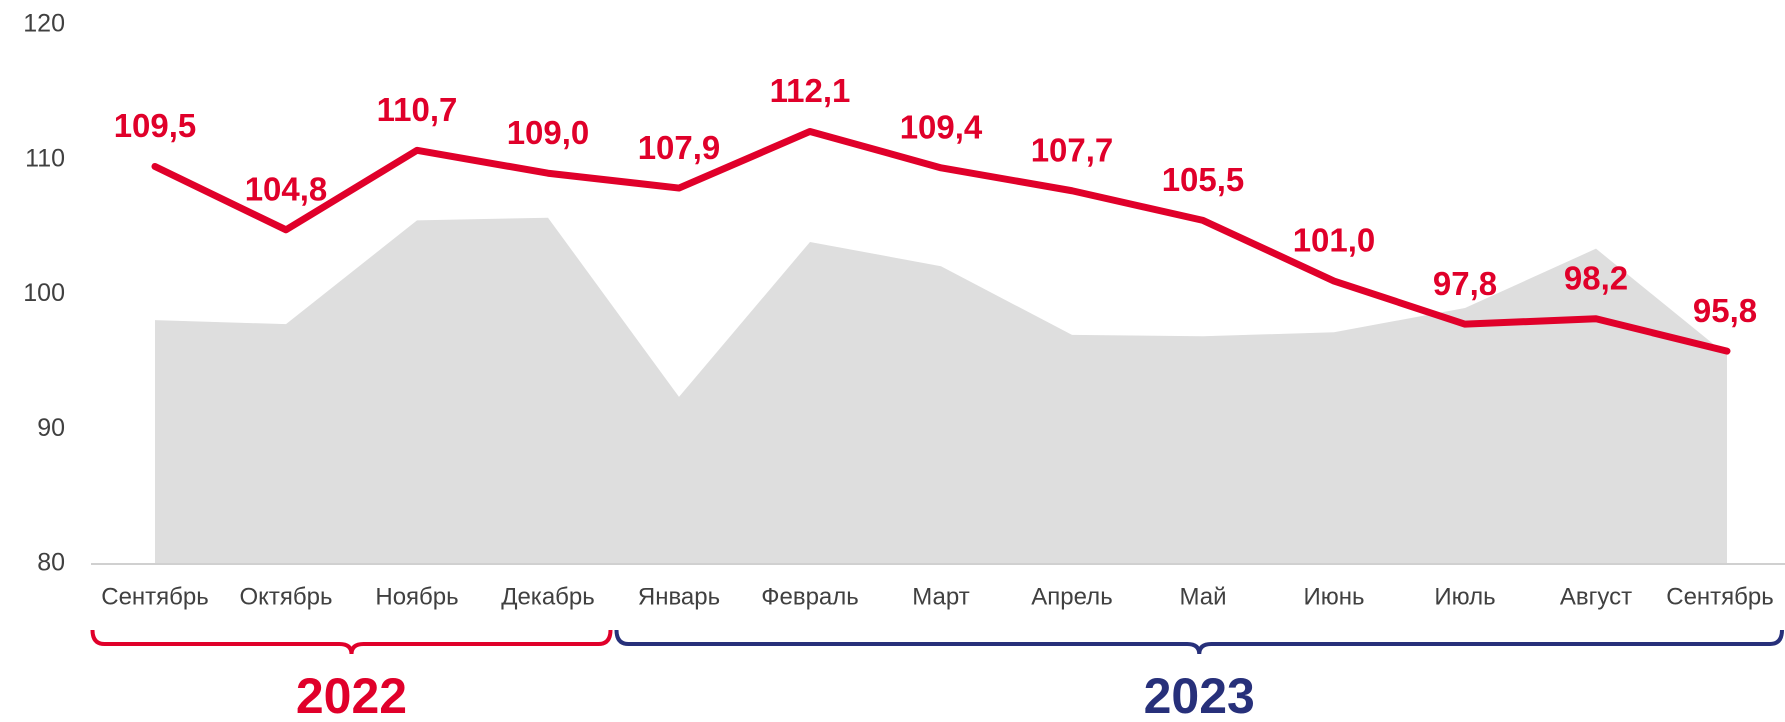 Image resolution: width=1785 pixels, height=722 pixels. What do you see at coordinates (416, 596) in the screenshot?
I see `x-tick-label: Ноябрь` at bounding box center [416, 596].